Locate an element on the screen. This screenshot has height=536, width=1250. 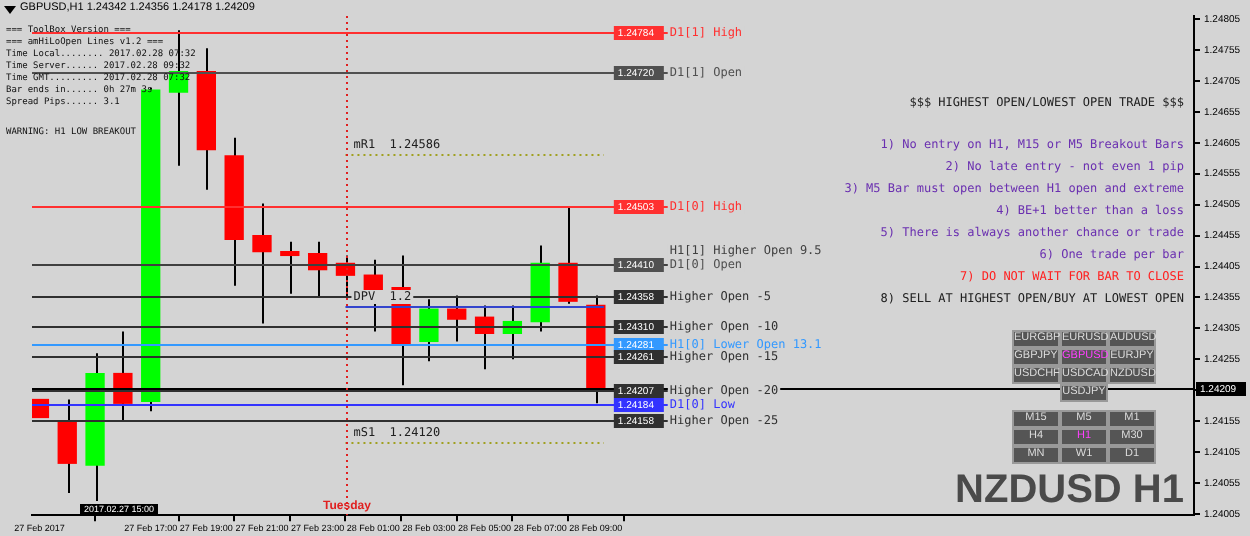
annotation: NZDUSD H1 is located at coordinates (1069, 490).